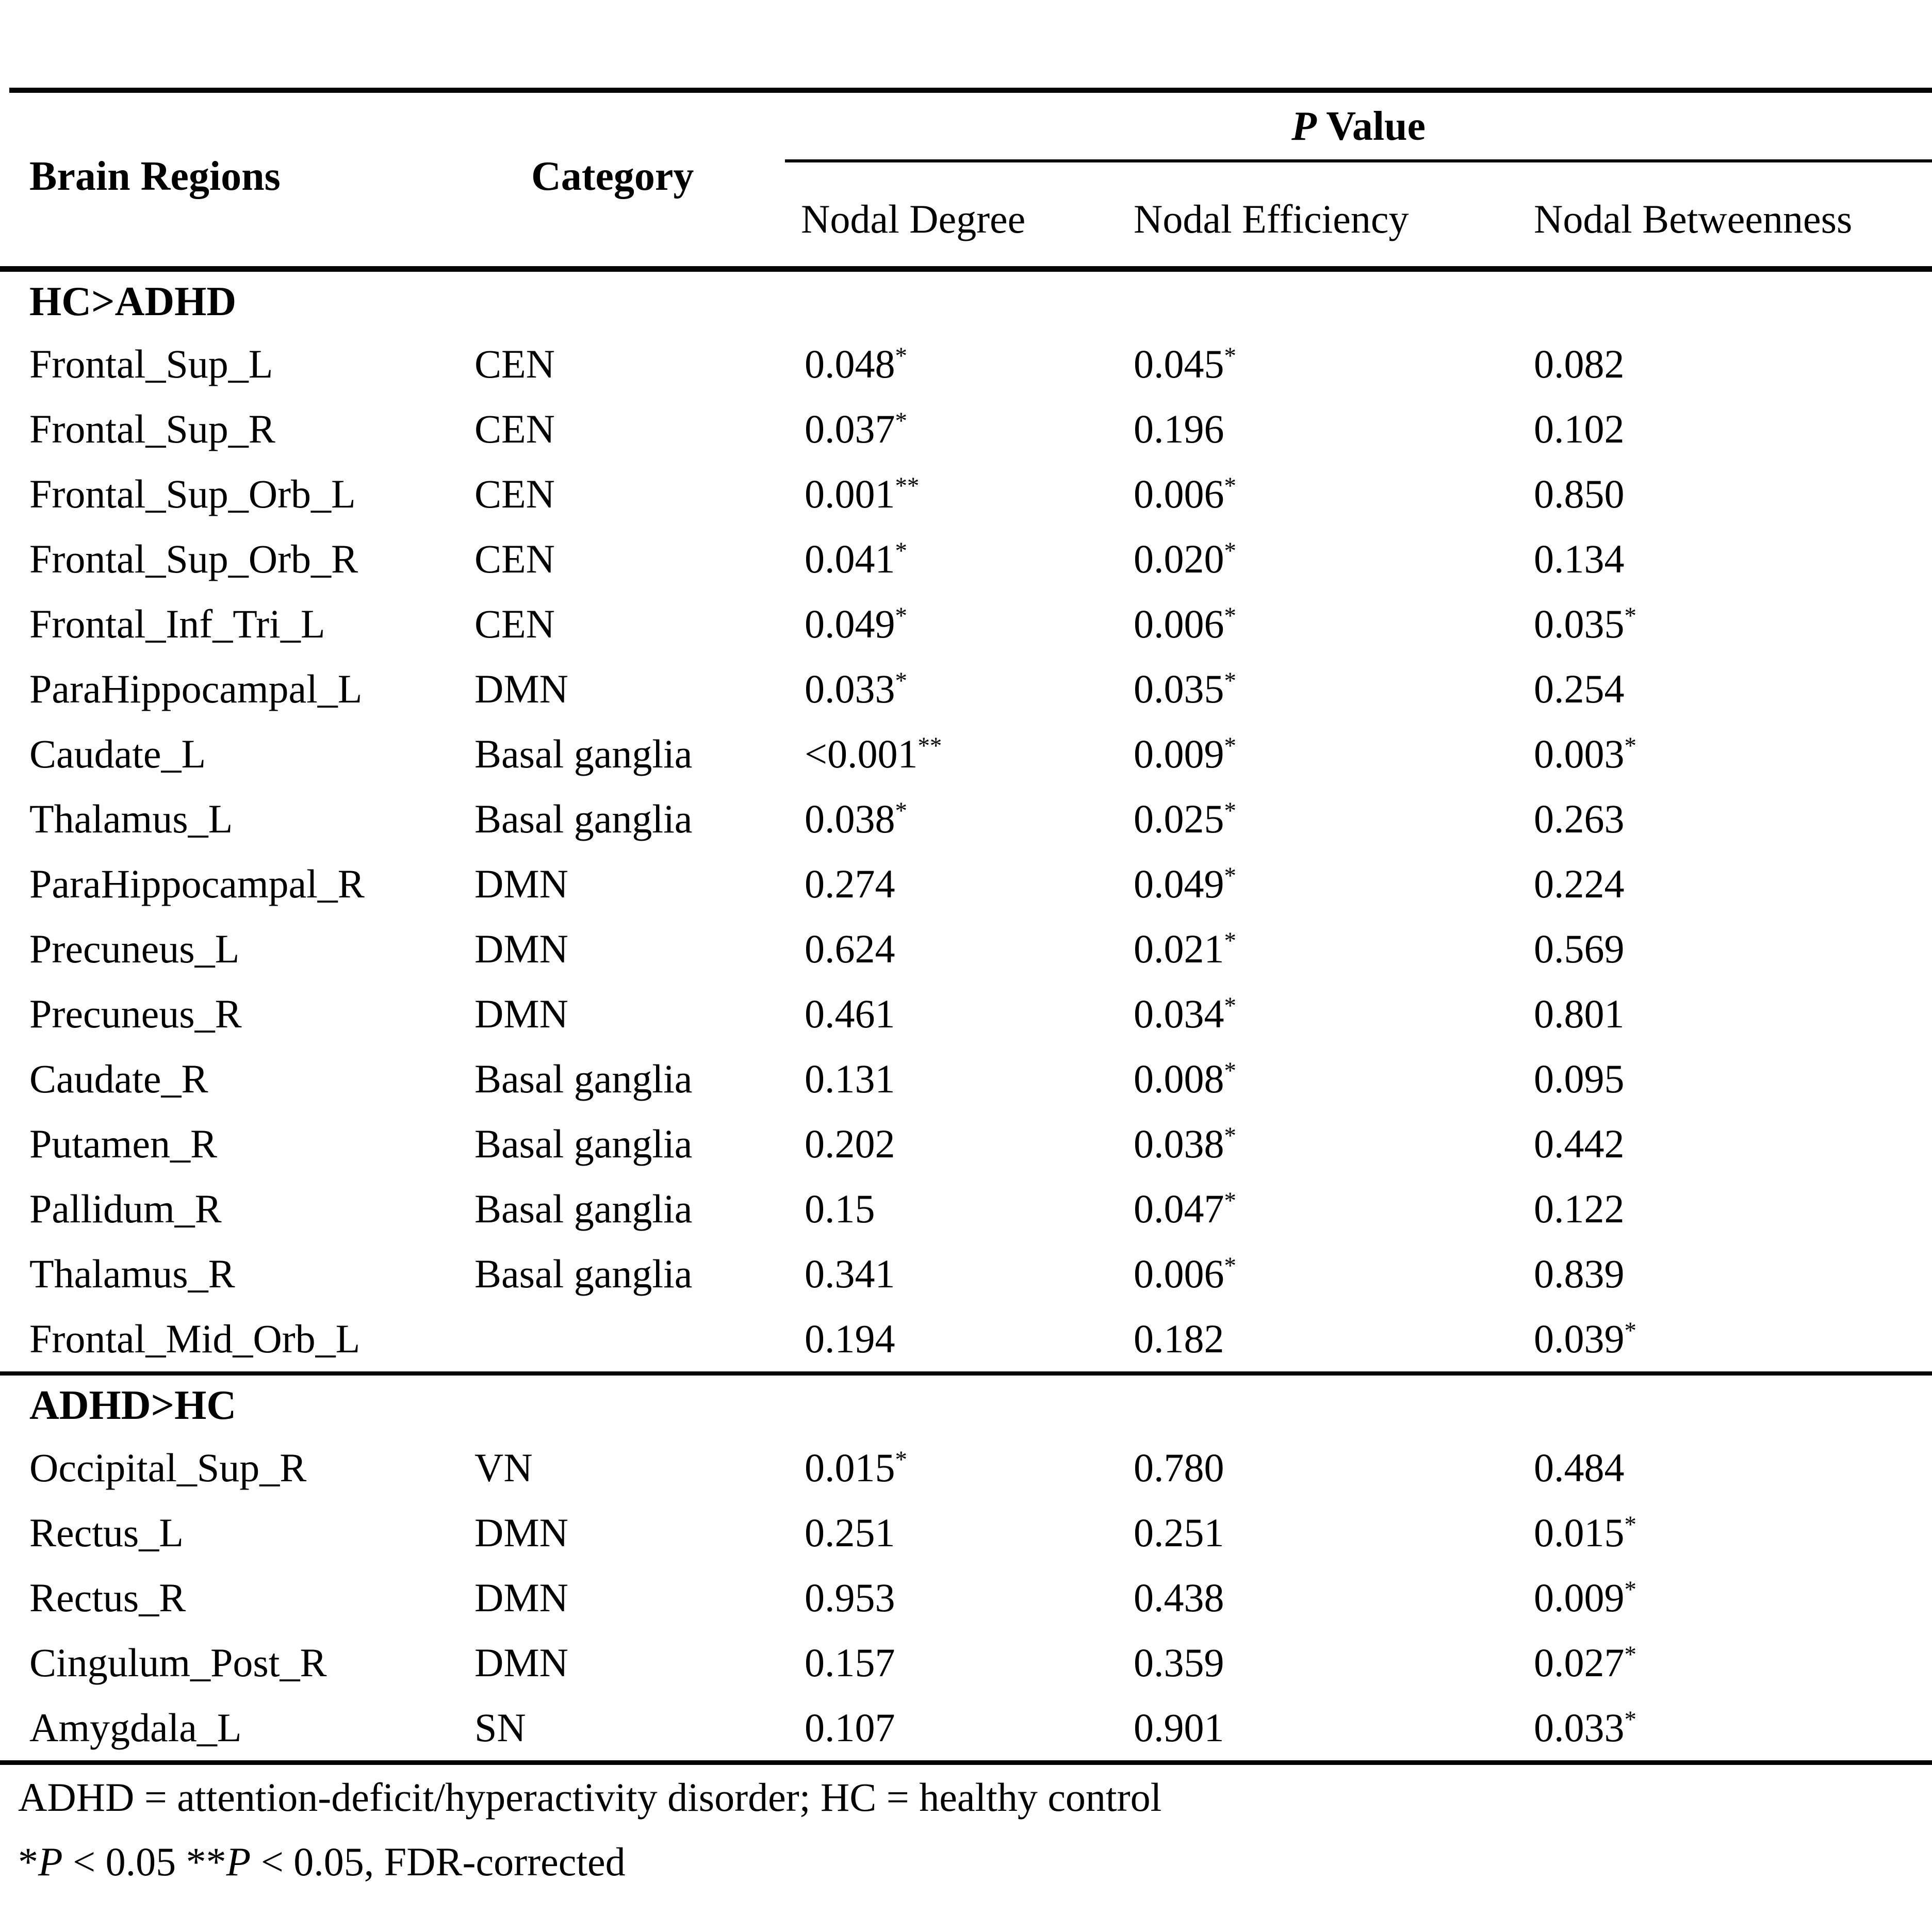 Image resolution: width=1932 pixels, height=1931 pixels. What do you see at coordinates (966, 1144) in the screenshot?
I see `table-row: Putamen_R Basal ganglia 0.202 0.038* 0.442` at bounding box center [966, 1144].